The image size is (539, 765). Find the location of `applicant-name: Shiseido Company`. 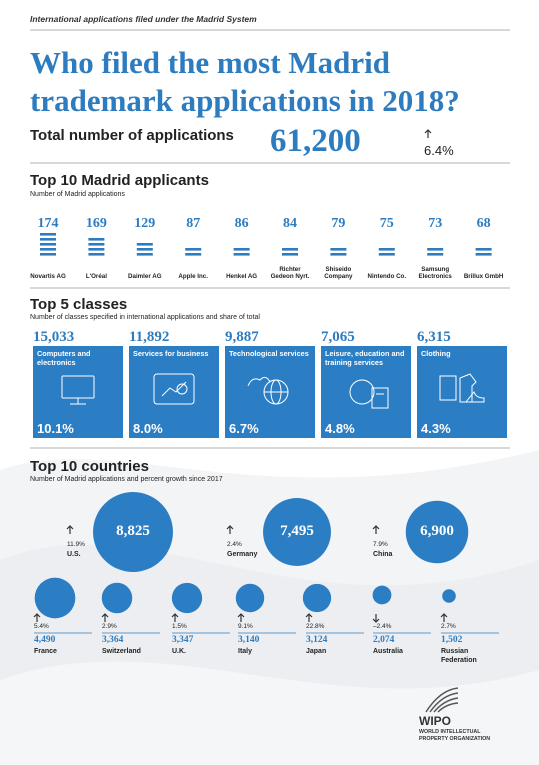

applicant-name: Shiseido Company is located at coordinates (338, 273).